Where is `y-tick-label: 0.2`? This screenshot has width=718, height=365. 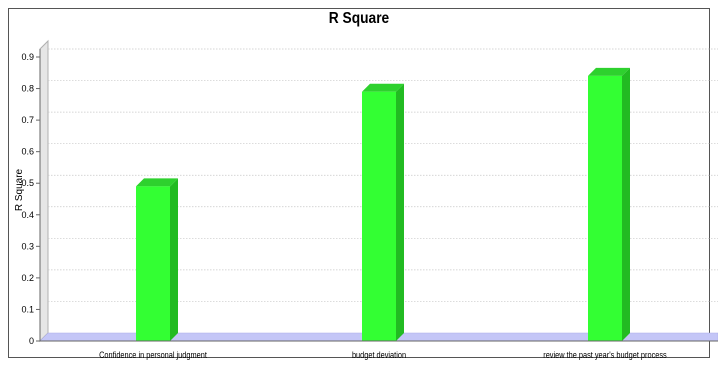 y-tick-label: 0.2 is located at coordinates (27, 278).